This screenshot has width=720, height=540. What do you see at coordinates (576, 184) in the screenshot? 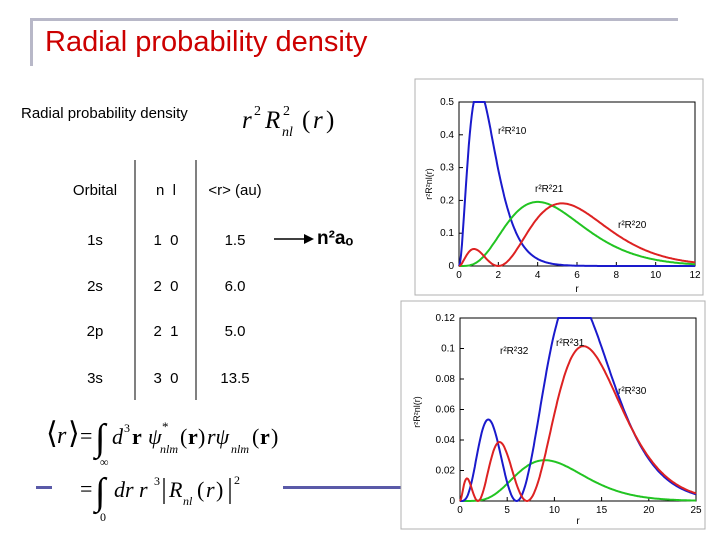
I see `curve-r10` at bounding box center [576, 184].